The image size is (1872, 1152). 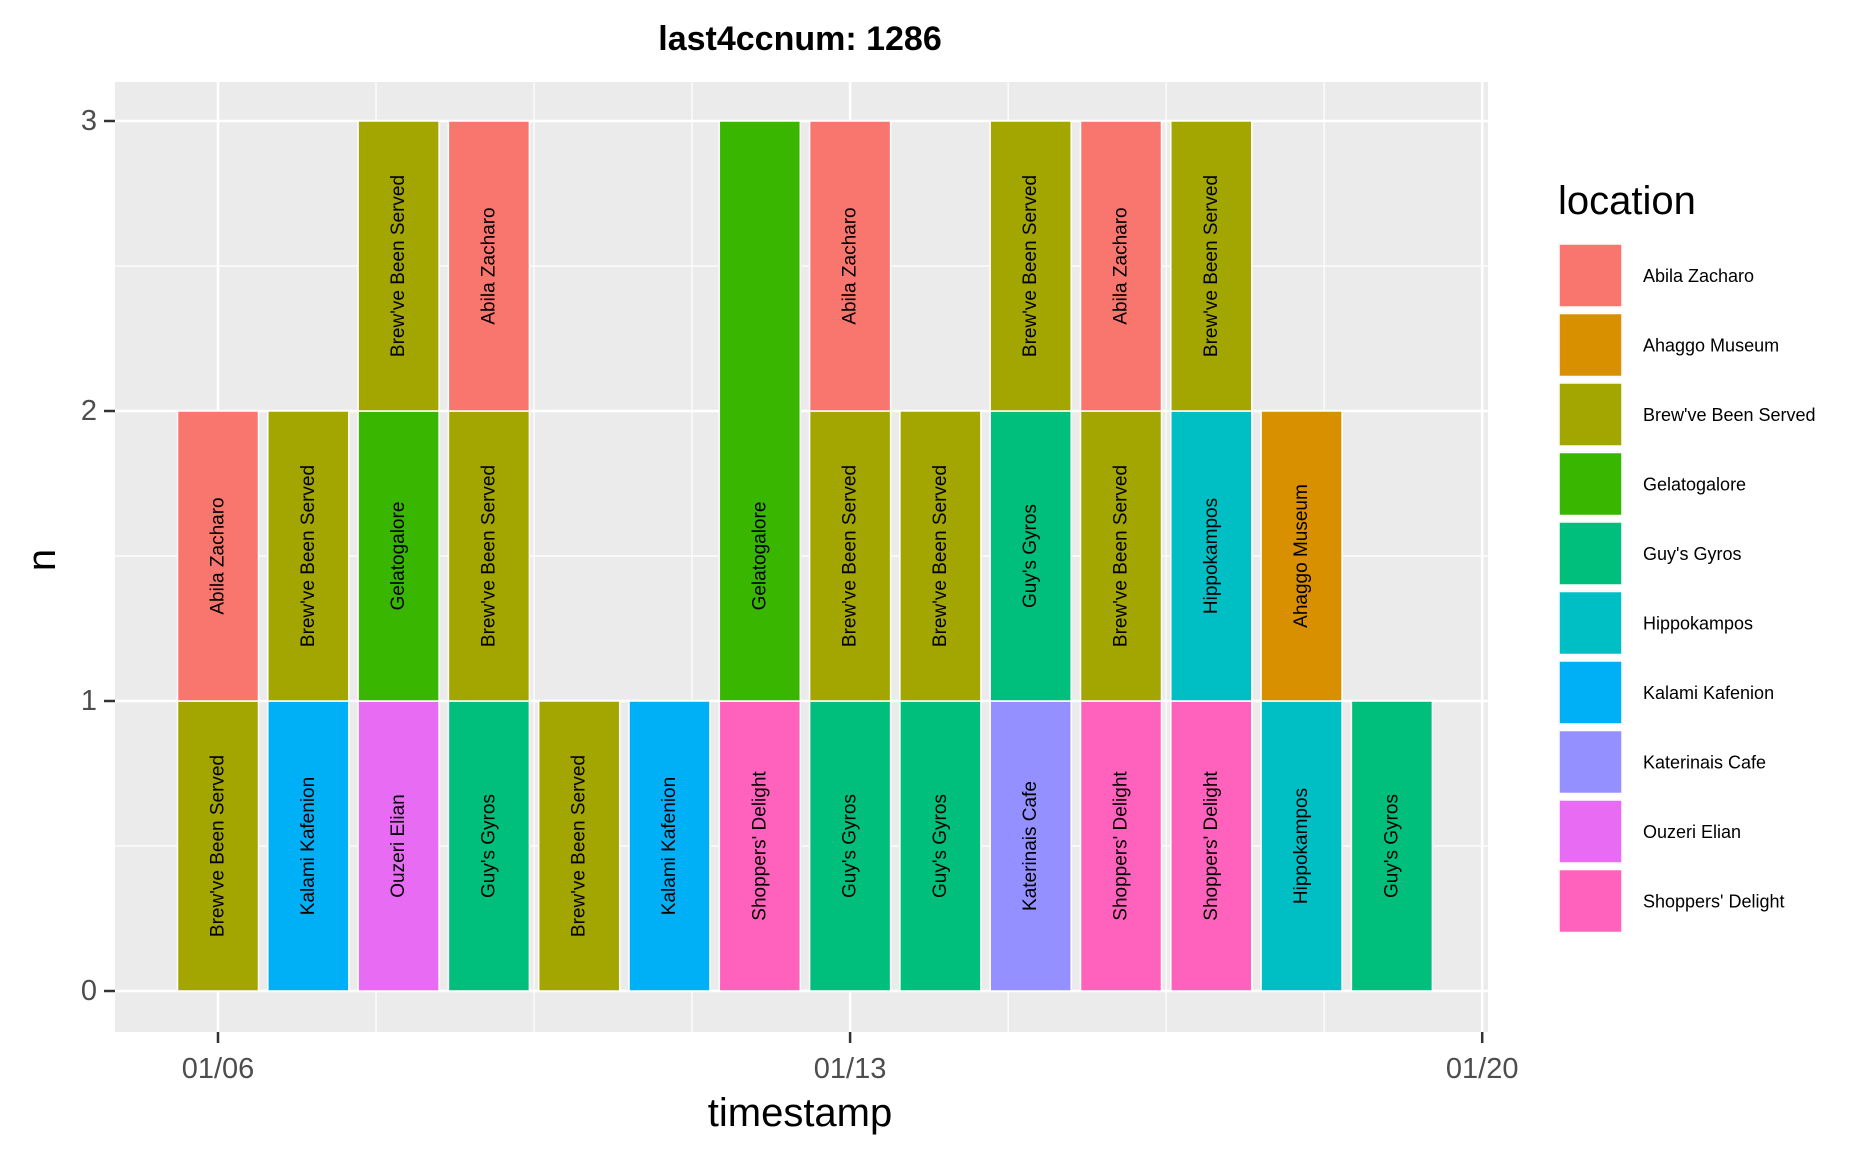 I want to click on legend-label: Kalami Kafenion, so click(x=1708, y=693).